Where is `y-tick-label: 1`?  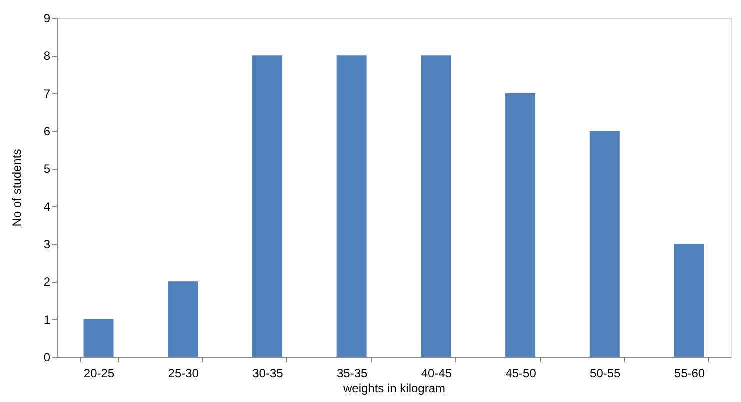
y-tick-label: 1 is located at coordinates (47, 319).